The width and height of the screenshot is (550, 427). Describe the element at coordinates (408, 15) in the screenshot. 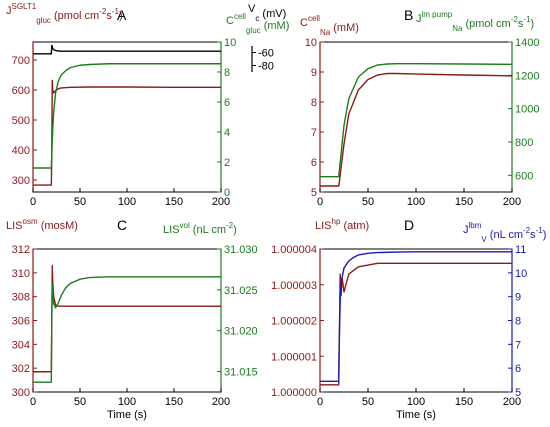

I see `panel-letter-B: B` at that location.